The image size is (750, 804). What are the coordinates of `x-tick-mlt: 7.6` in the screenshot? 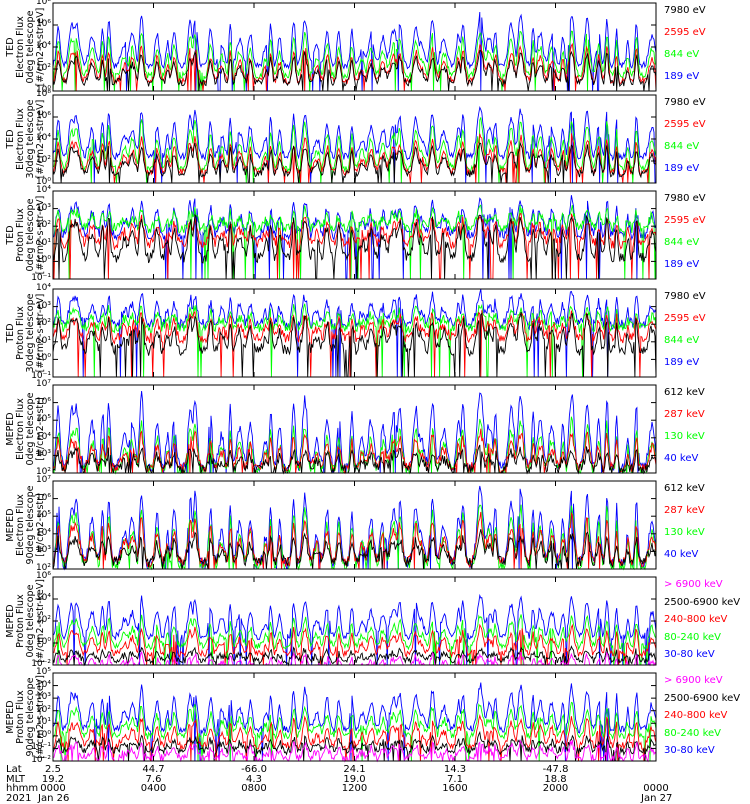 It's located at (153, 779).